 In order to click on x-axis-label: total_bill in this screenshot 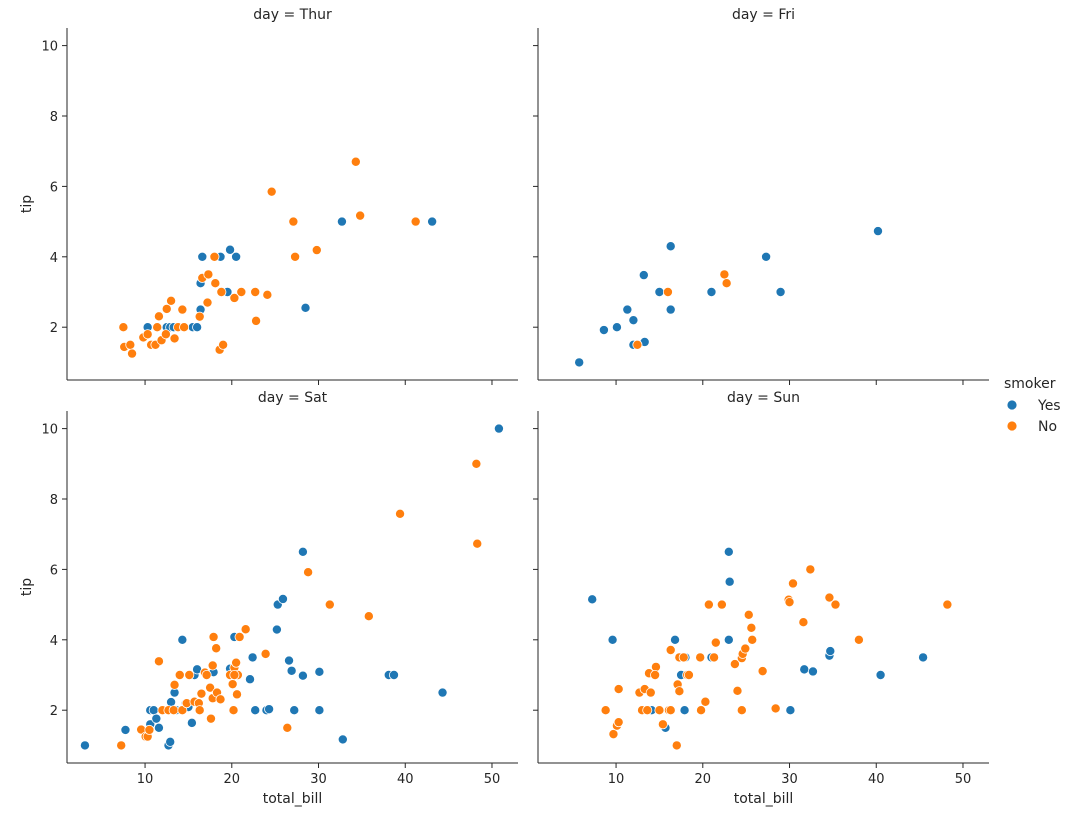, I will do `click(764, 799)`.